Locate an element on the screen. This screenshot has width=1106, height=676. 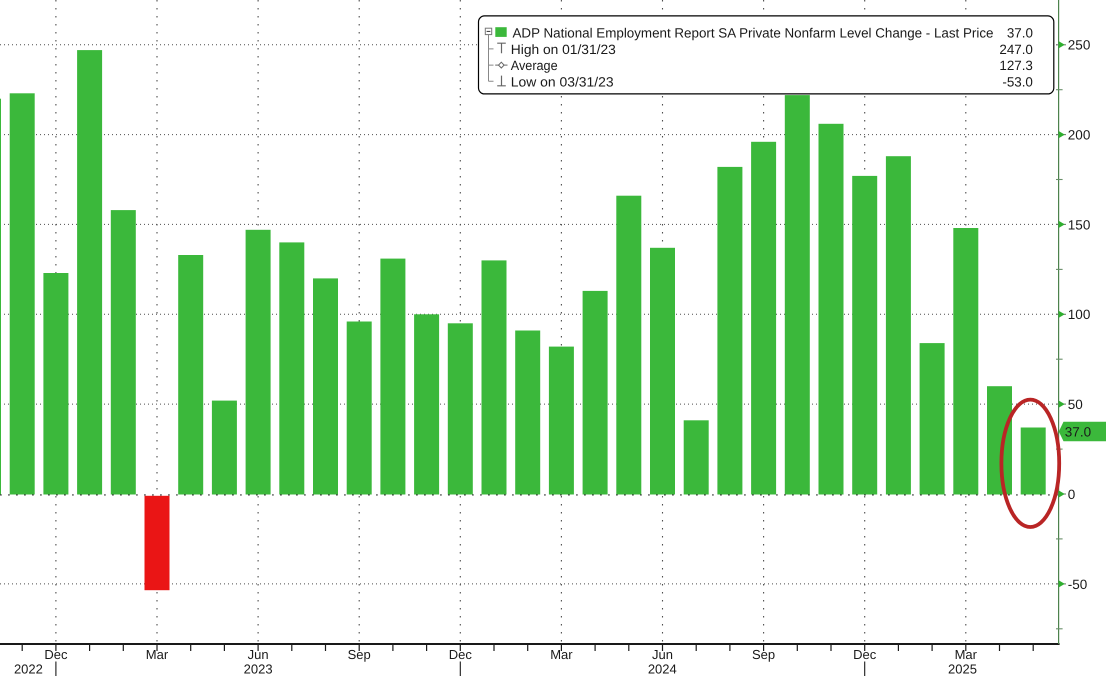
svg-text: 0 is located at coordinates (1072, 494).